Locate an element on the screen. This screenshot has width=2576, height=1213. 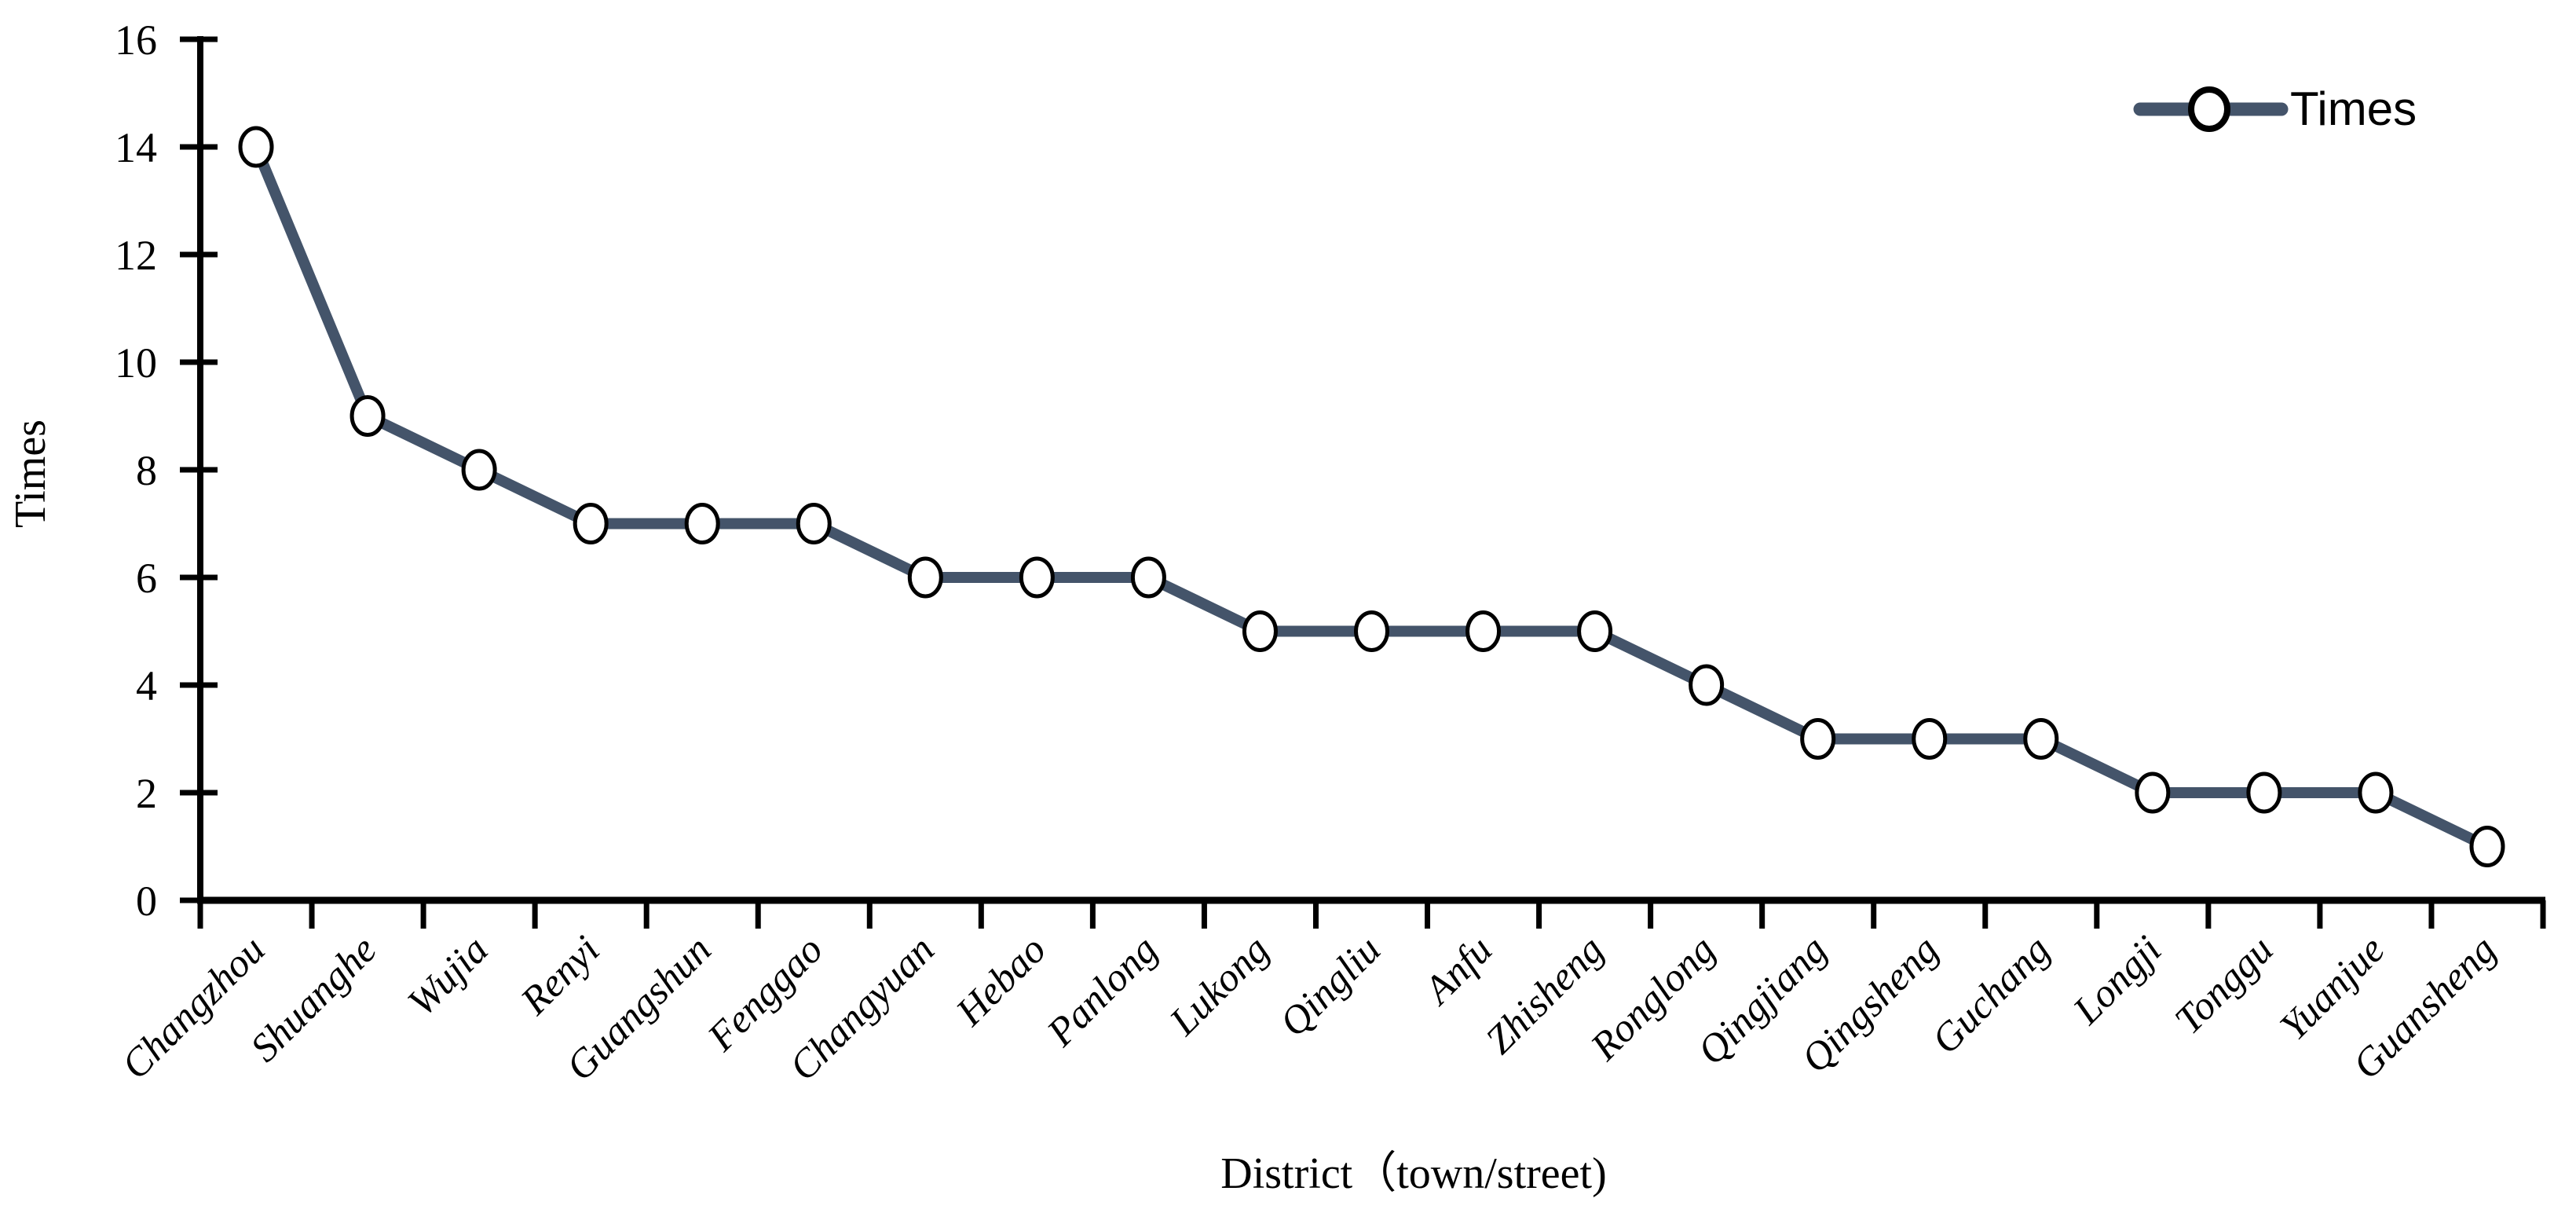
x-axis-title: District（town/street) is located at coordinates (1413, 1174).